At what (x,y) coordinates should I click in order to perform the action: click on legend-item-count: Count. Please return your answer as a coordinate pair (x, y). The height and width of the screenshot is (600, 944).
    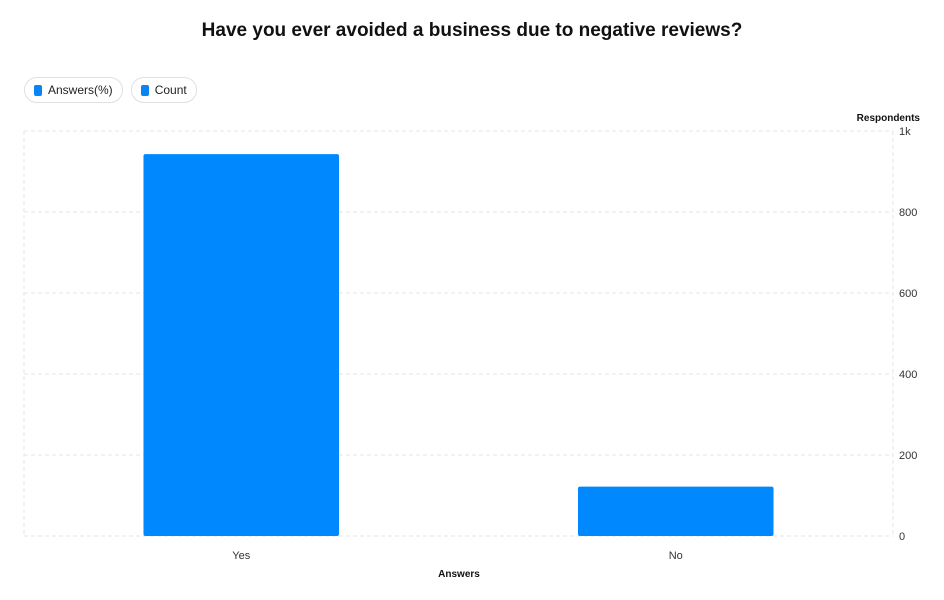
    Looking at the image, I should click on (163, 90).